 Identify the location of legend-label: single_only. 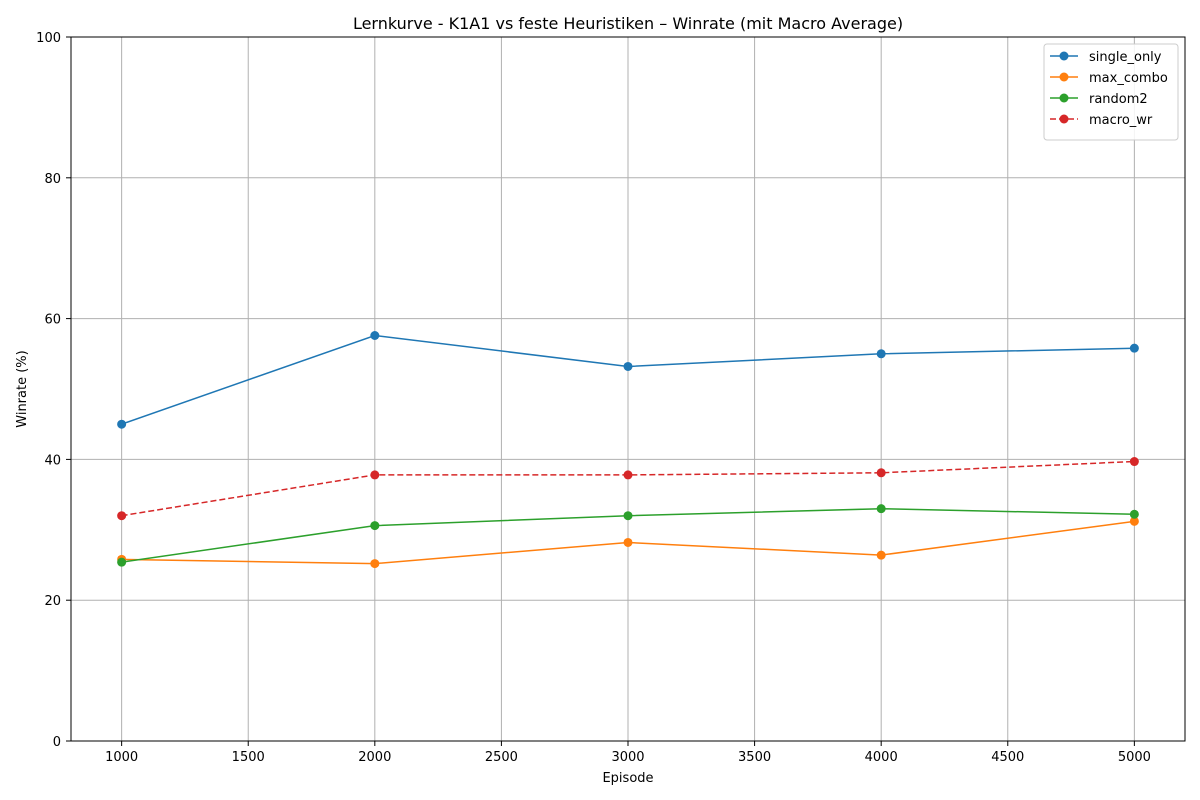
(1125, 57).